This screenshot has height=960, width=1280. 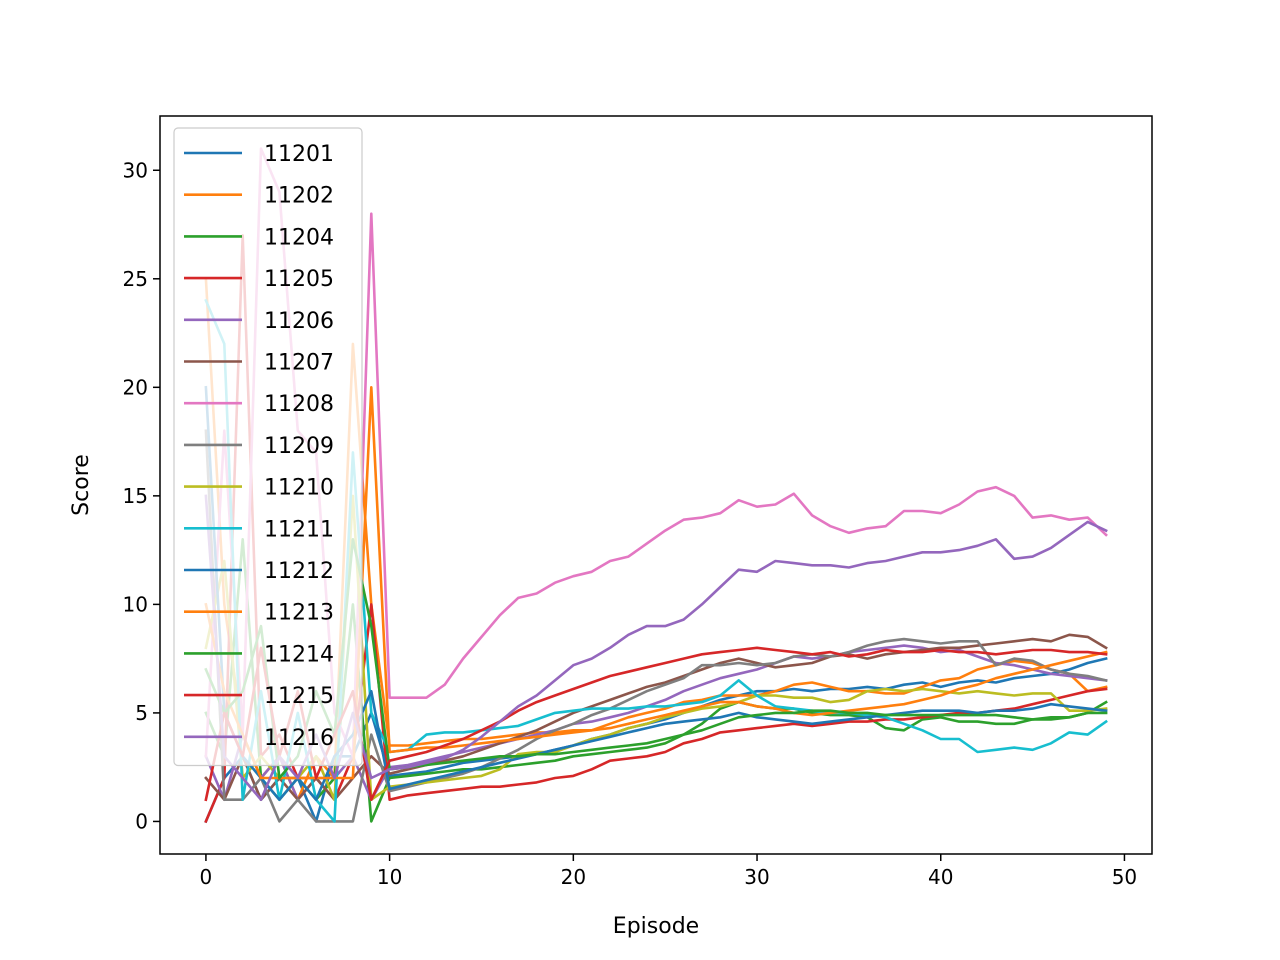 I want to click on x-tick-label: 30, so click(x=756, y=877).